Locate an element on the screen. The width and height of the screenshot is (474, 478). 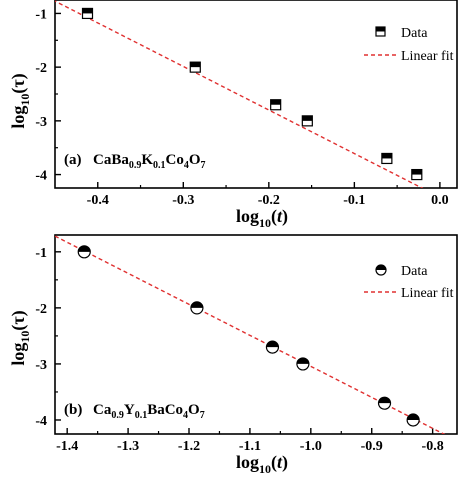
panel-a-xtick-label: -0.2 is located at coordinates (269, 200).